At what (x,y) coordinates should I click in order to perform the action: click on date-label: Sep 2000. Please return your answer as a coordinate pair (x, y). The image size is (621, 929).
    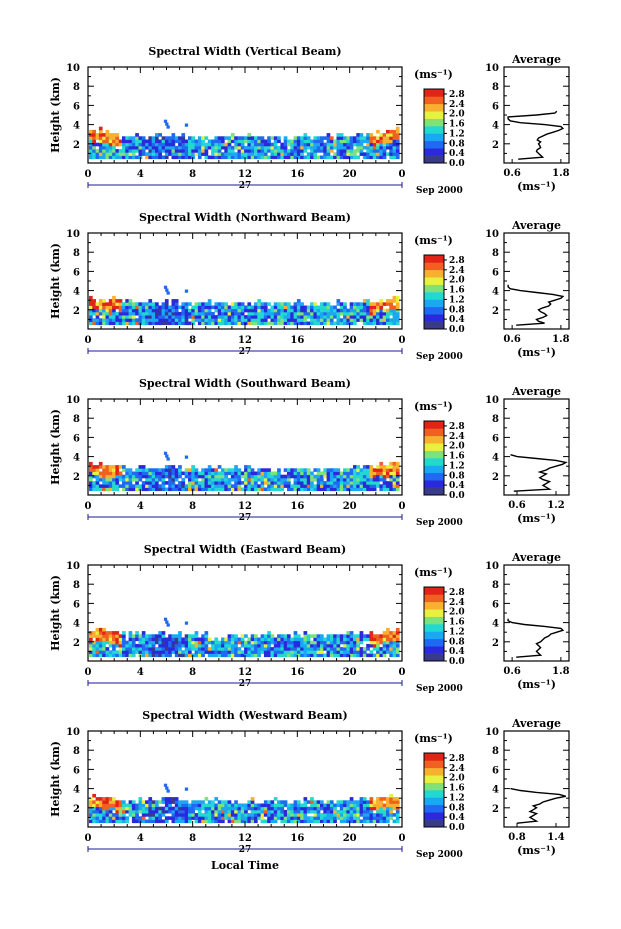
    Looking at the image, I should click on (439, 689).